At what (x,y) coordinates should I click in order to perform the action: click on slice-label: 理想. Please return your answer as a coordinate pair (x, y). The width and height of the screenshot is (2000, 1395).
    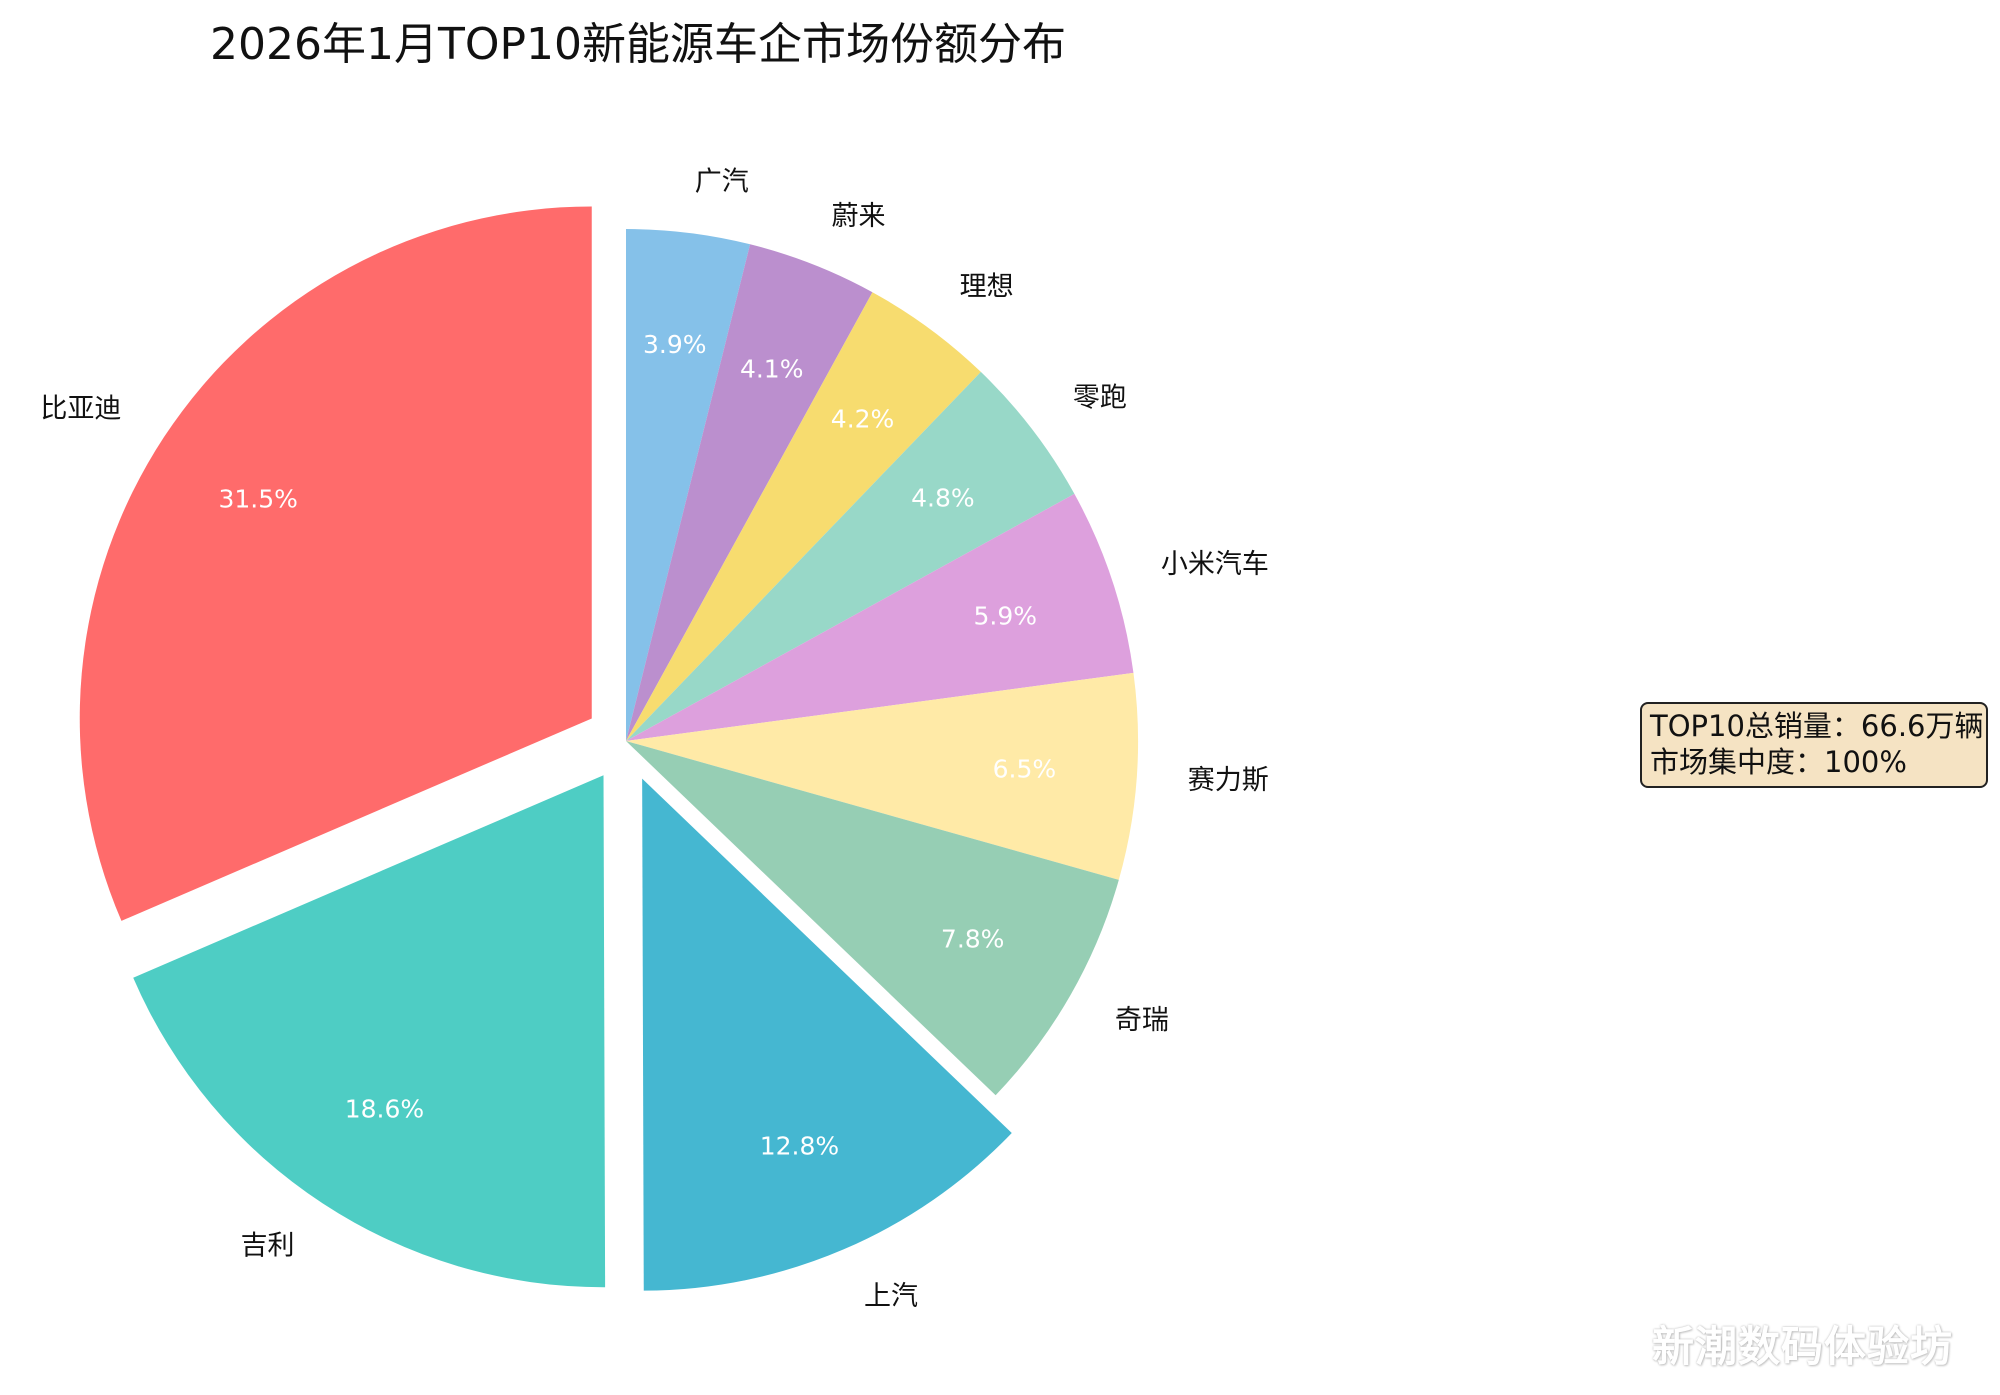
    Looking at the image, I should click on (987, 287).